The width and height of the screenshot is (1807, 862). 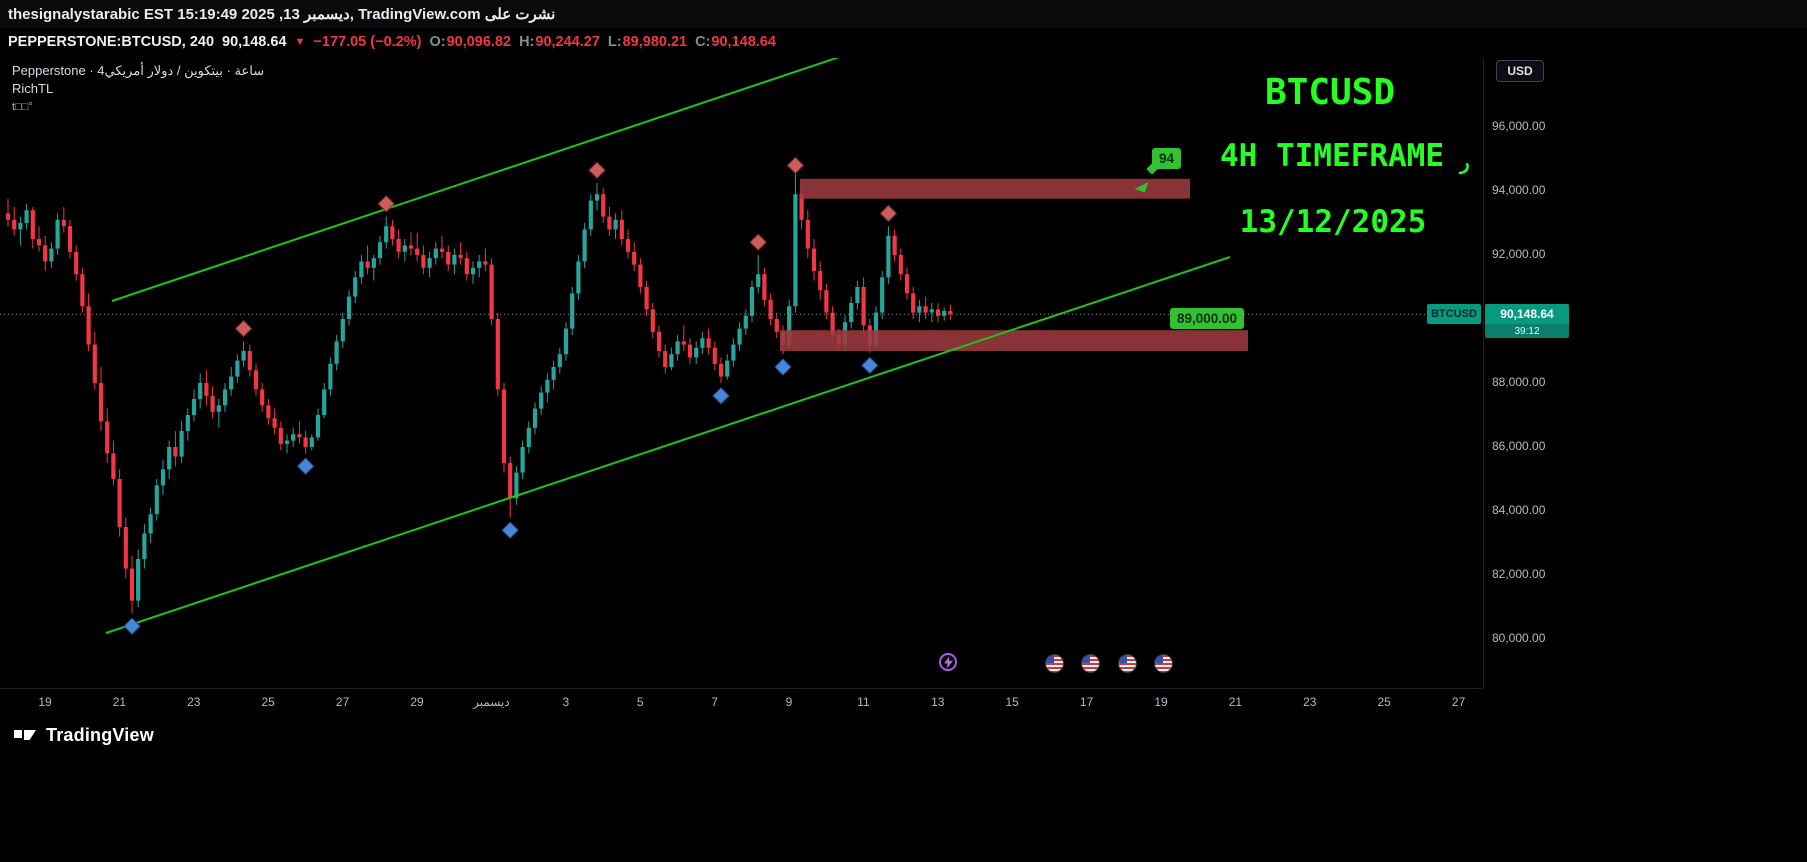 I want to click on legend-indicator-row-2: t□□°, so click(x=22, y=107).